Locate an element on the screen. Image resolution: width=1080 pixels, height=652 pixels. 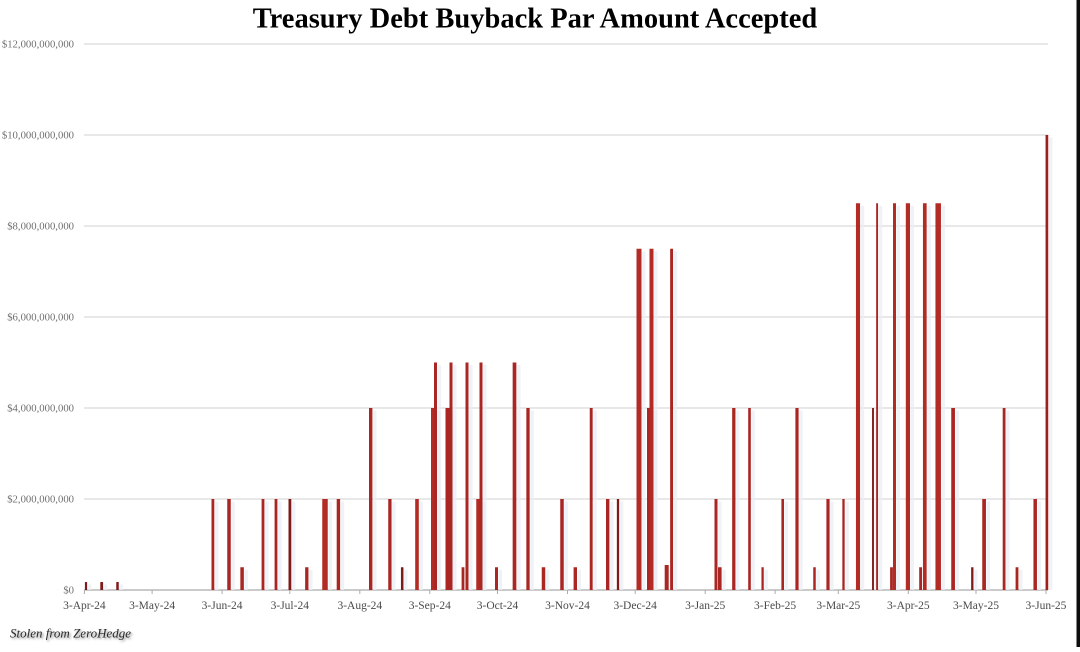
svg-text: 3-Aug-24 is located at coordinates (359, 606).